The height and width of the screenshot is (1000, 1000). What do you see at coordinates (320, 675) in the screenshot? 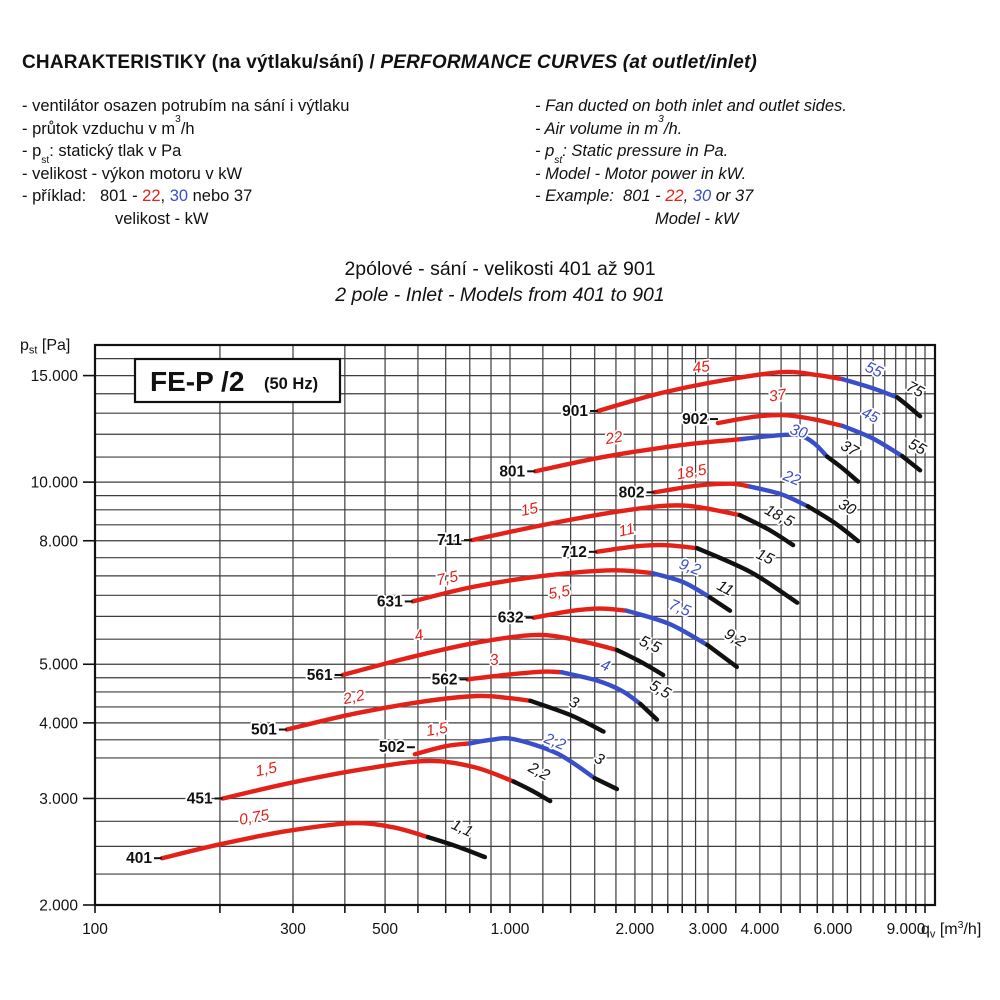
I see `model-label-561: 561` at bounding box center [320, 675].